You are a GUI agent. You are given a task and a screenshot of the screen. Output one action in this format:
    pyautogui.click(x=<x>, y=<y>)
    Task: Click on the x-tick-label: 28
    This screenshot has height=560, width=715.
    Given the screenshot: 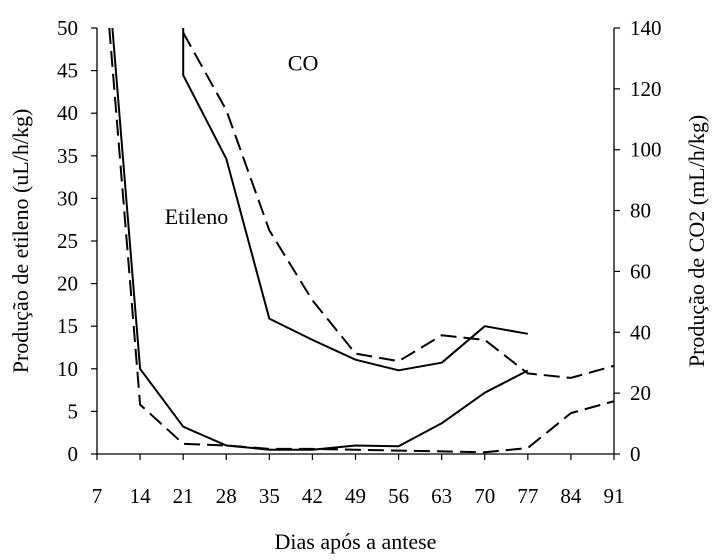 What is the action you would take?
    pyautogui.click(x=226, y=496)
    